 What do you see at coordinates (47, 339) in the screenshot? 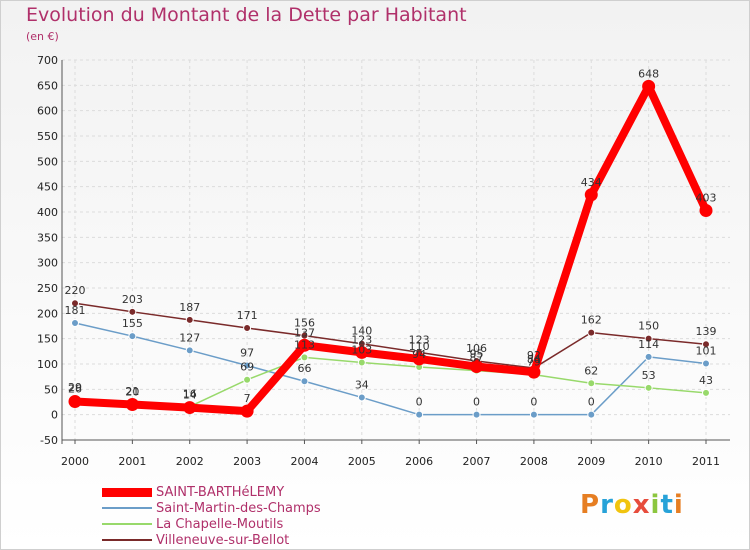
I see `y-tick-label: 150` at bounding box center [47, 339].